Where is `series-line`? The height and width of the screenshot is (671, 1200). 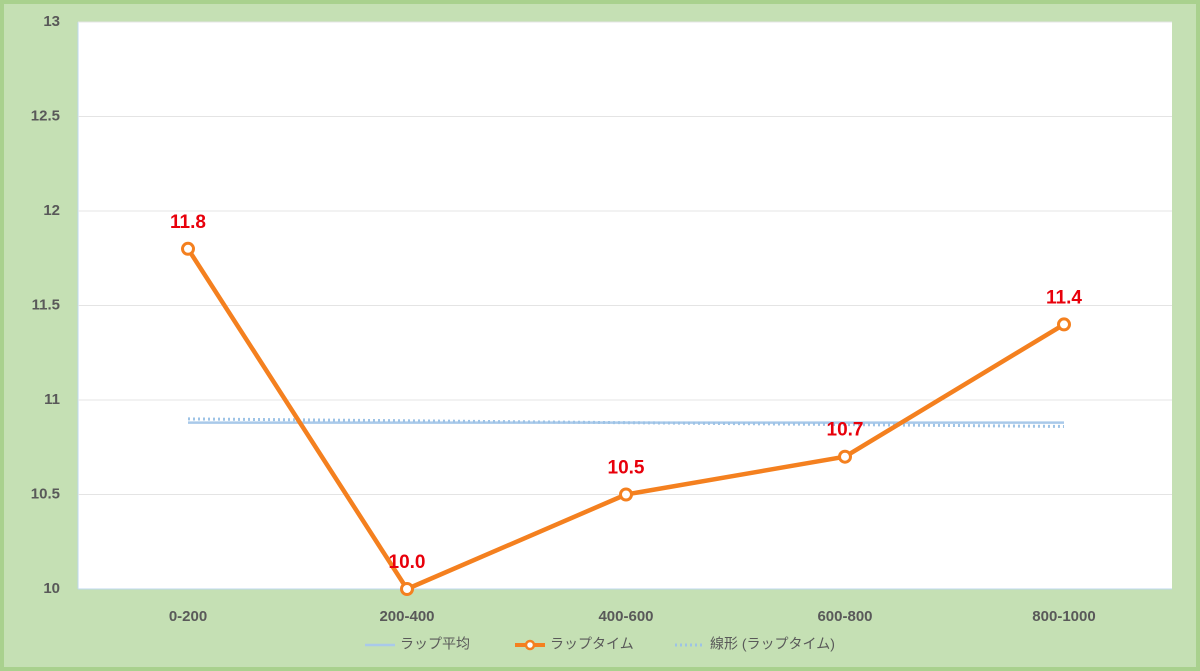 series-line is located at coordinates (626, 422).